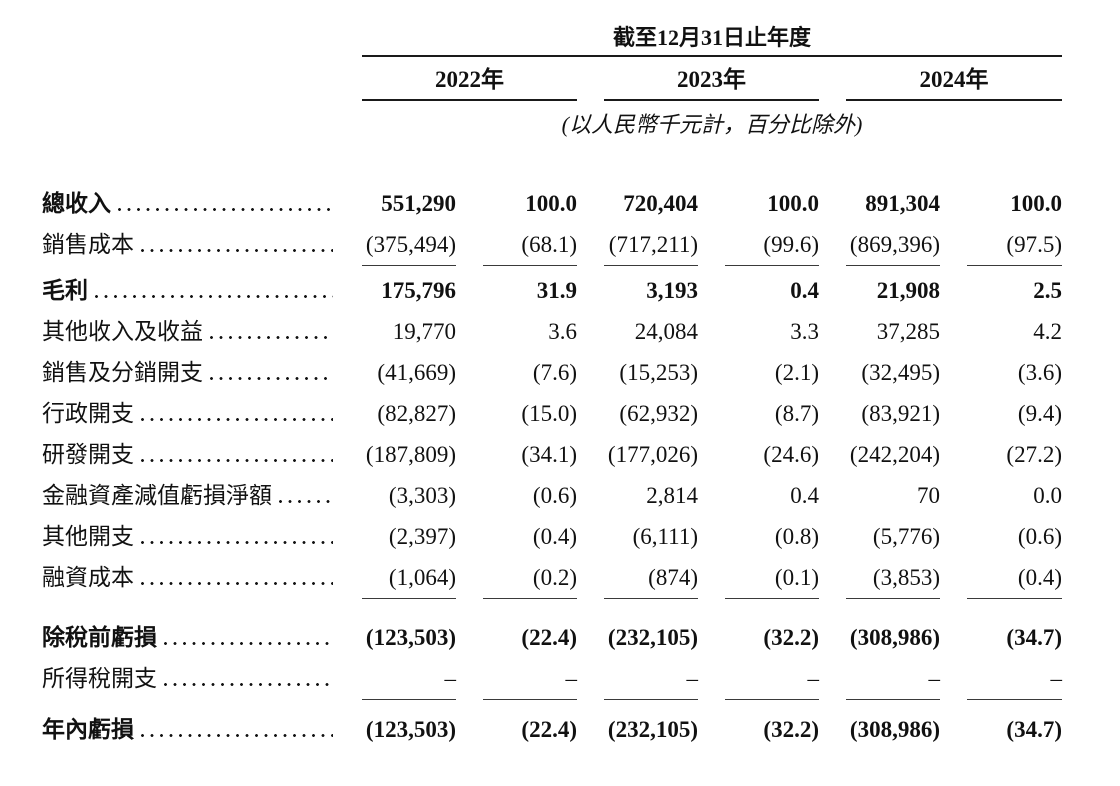 Image resolution: width=1120 pixels, height=786 pixels. What do you see at coordinates (672, 290) in the screenshot?
I see `cell-2023-amount: 3,193` at bounding box center [672, 290].